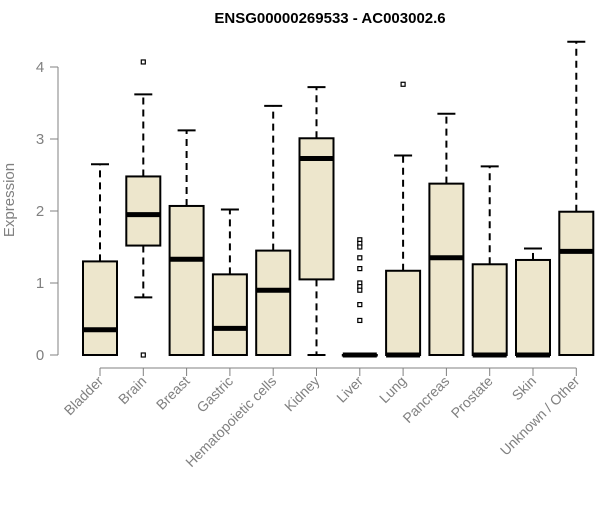 This screenshot has height=505, width=600. What do you see at coordinates (349, 389) in the screenshot?
I see `x-tick-label: Liver` at bounding box center [349, 389].